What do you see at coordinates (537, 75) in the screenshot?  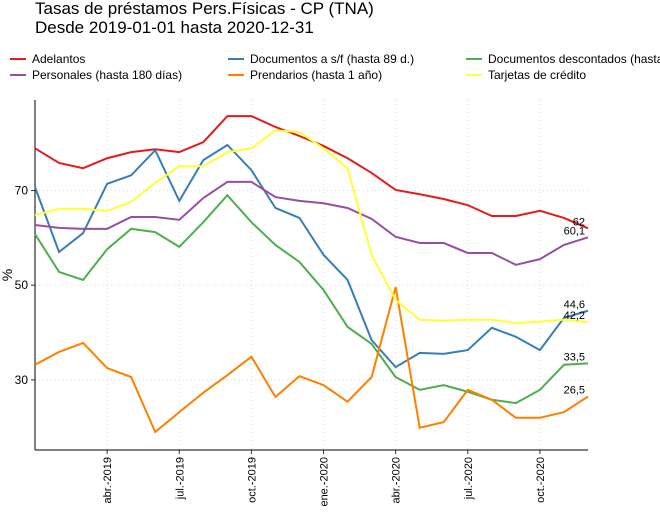 I see `legend-label: Tarjetas de crédito` at bounding box center [537, 75].